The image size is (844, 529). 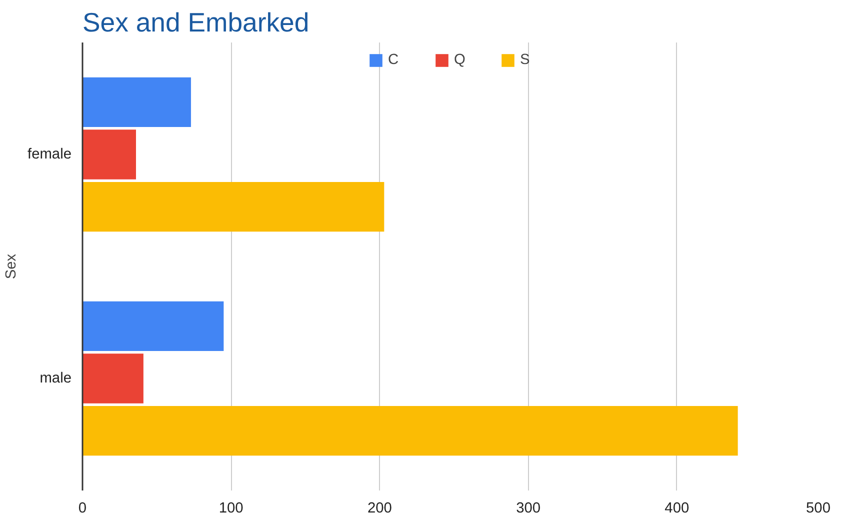 I want to click on y-tick-label: female, so click(x=50, y=154).